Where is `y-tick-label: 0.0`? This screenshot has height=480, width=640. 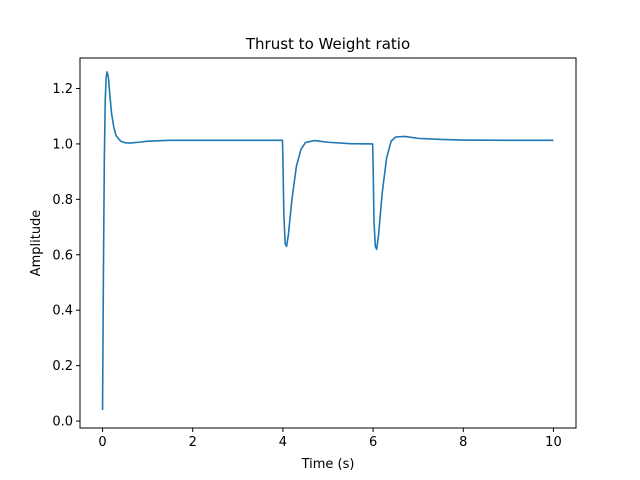
y-tick-label: 0.0 is located at coordinates (62, 422).